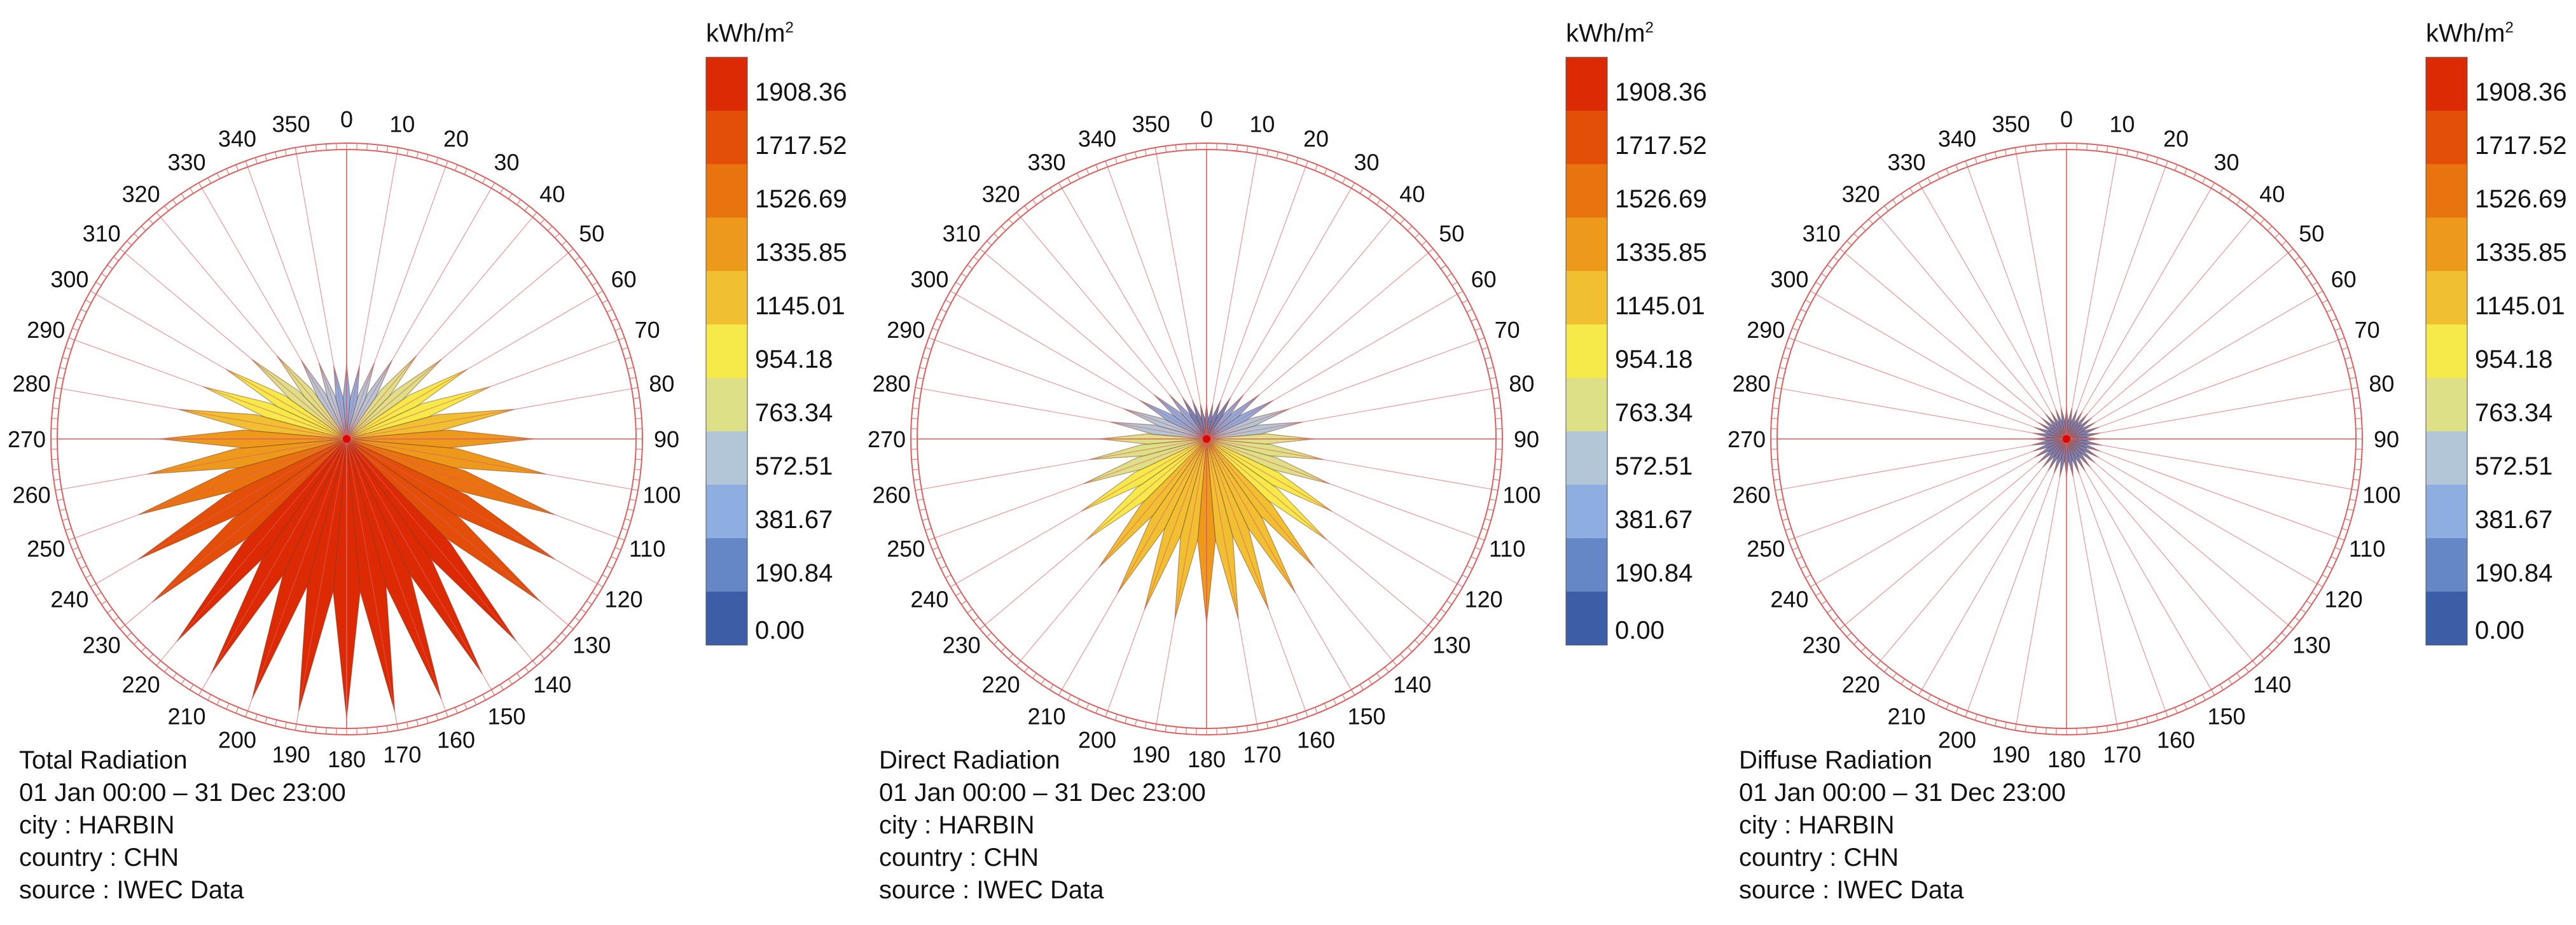 The image size is (2576, 925). I want to click on angle-tick-label: 10, so click(1262, 124).